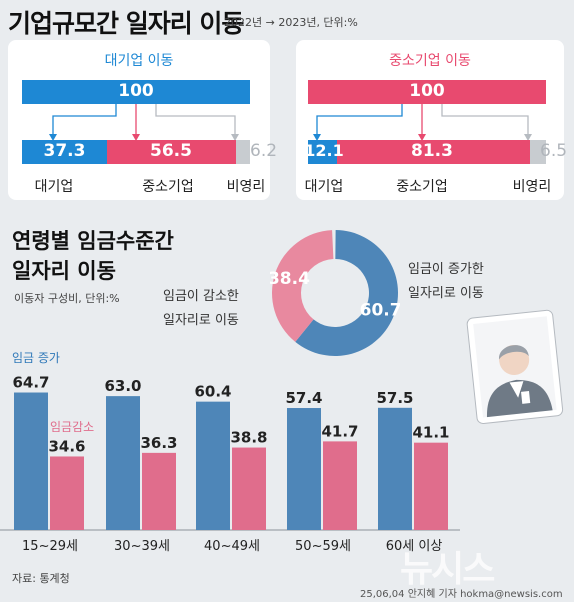 Image resolution: width=574 pixels, height=602 pixels. What do you see at coordinates (67, 298) in the screenshot?
I see `section-subtitle: 이동자 구성비, 단위:%` at bounding box center [67, 298].